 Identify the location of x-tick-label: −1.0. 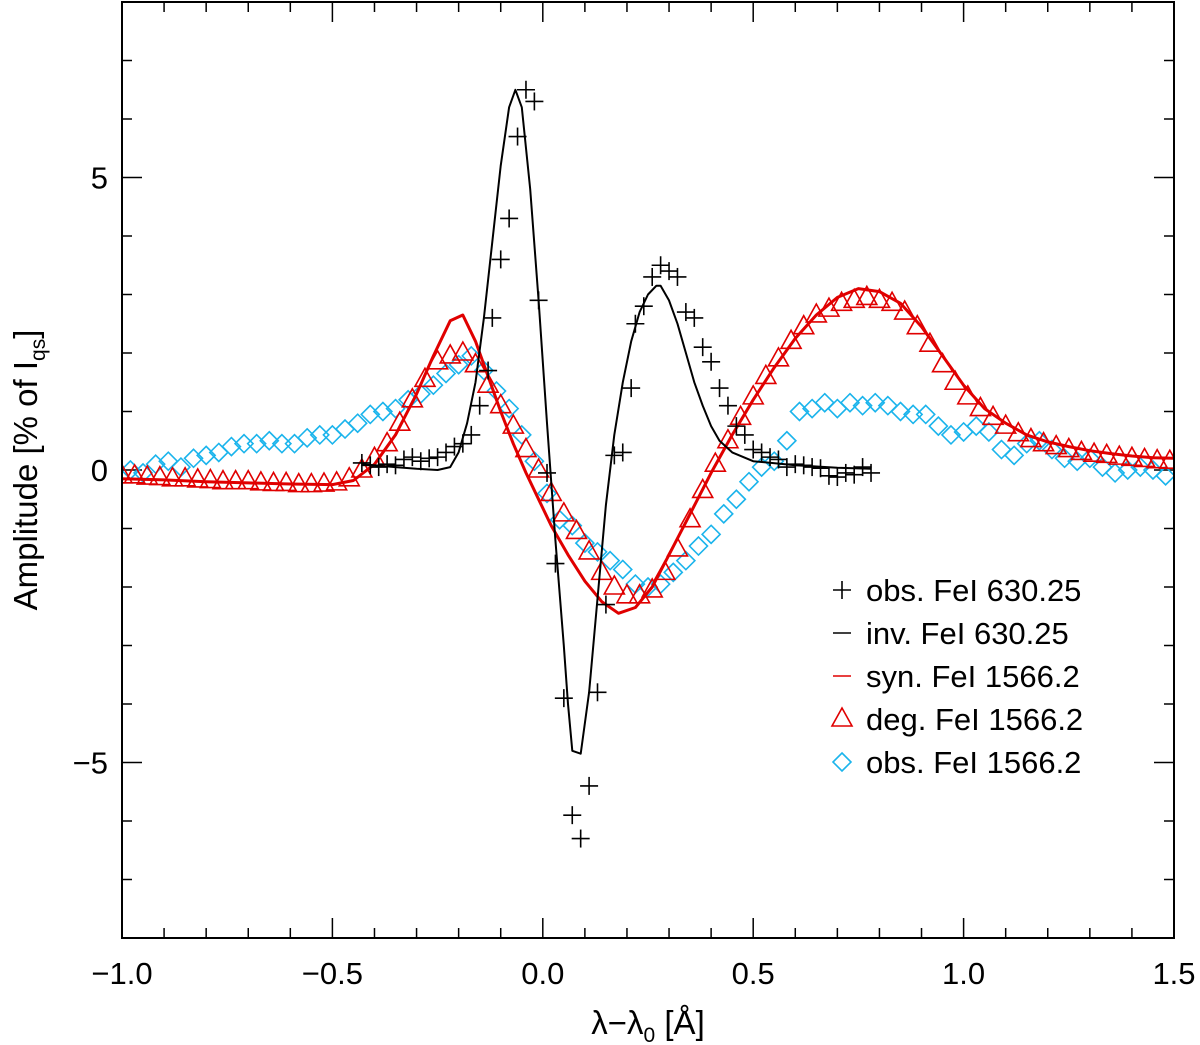
(121, 973).